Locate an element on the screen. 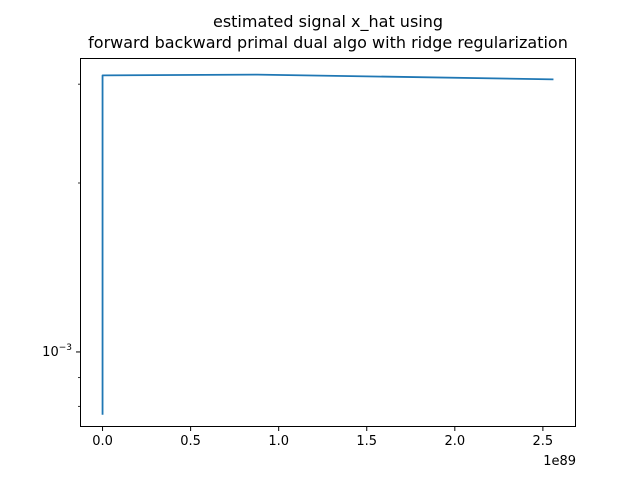 This screenshot has width=640, height=480. x-tick-label: 1.0 is located at coordinates (278, 441).